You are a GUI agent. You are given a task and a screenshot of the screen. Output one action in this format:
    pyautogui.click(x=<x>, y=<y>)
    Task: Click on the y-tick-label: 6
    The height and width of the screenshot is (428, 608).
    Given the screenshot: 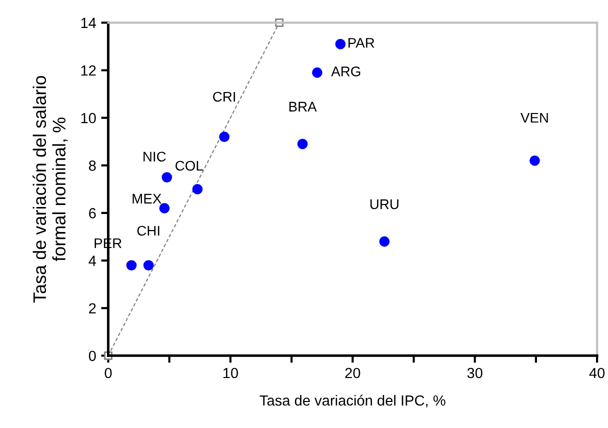 What is the action you would take?
    pyautogui.click(x=92, y=213)
    